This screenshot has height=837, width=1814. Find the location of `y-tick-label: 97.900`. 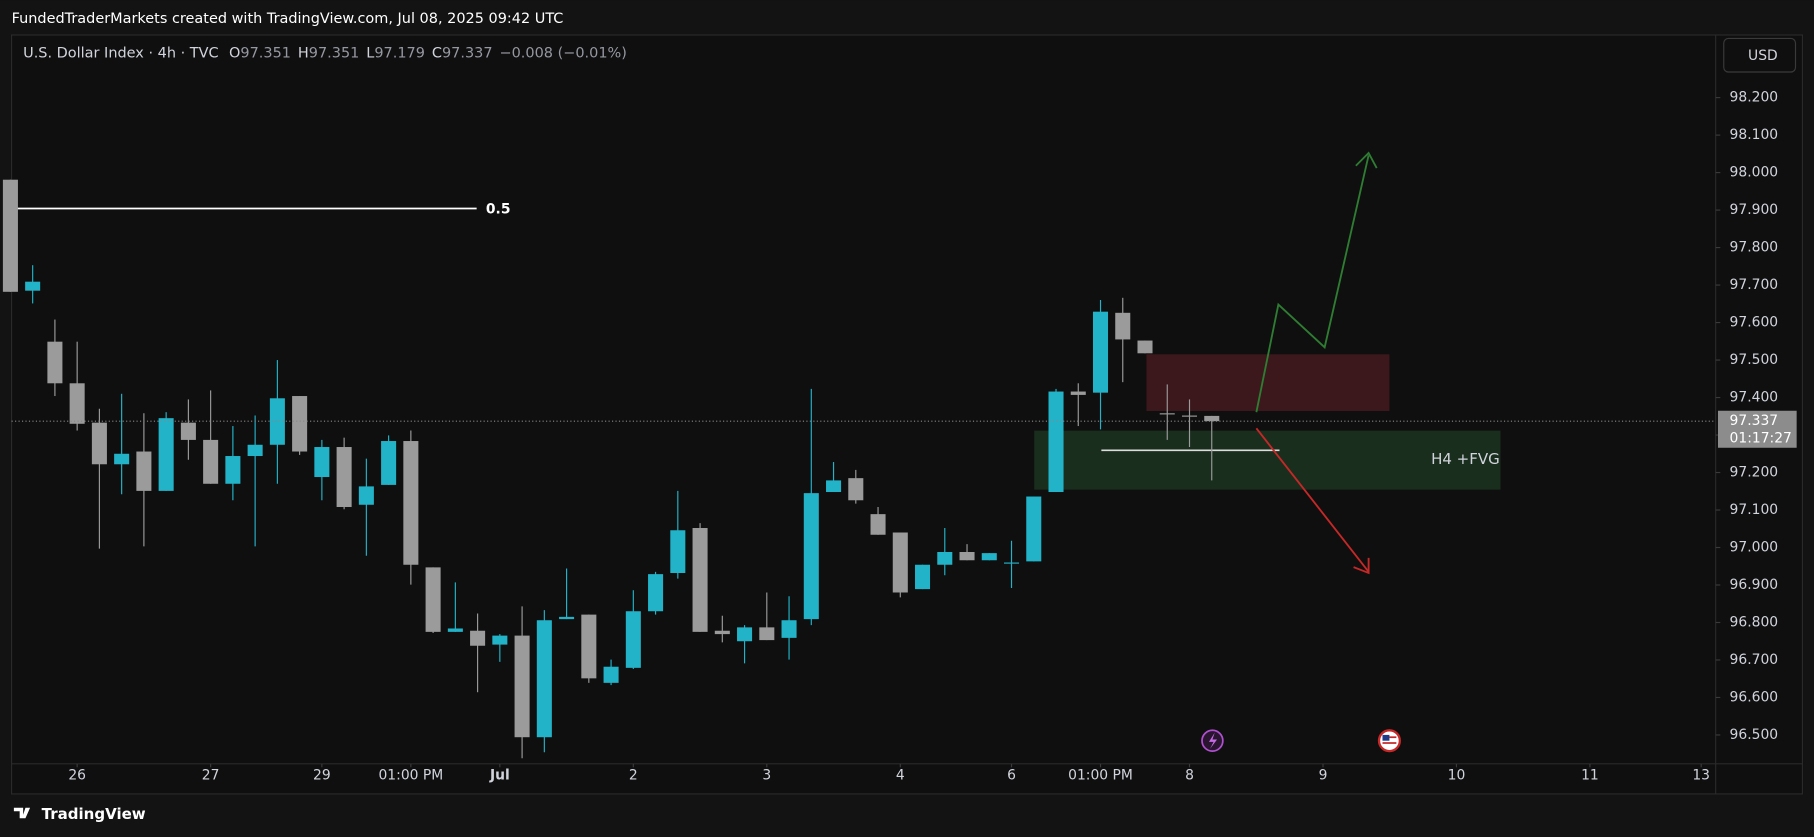

y-tick-label: 97.900 is located at coordinates (1754, 210).